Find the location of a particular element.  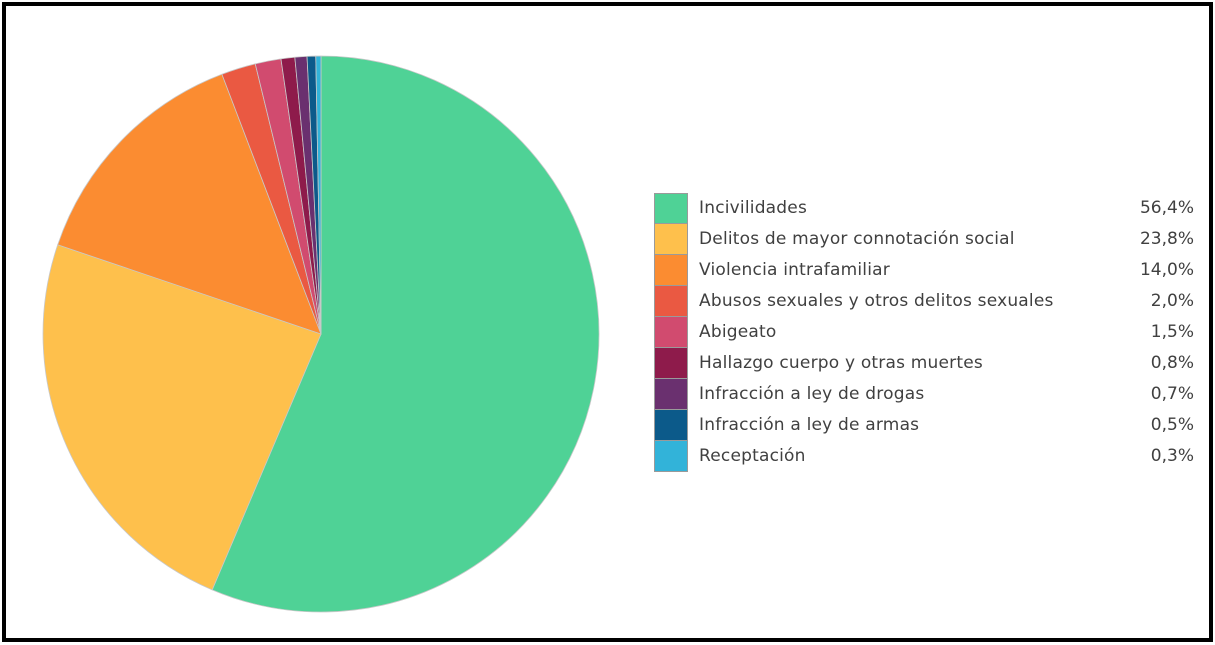

legend-label: Infracción a ley de drogas is located at coordinates (812, 394).